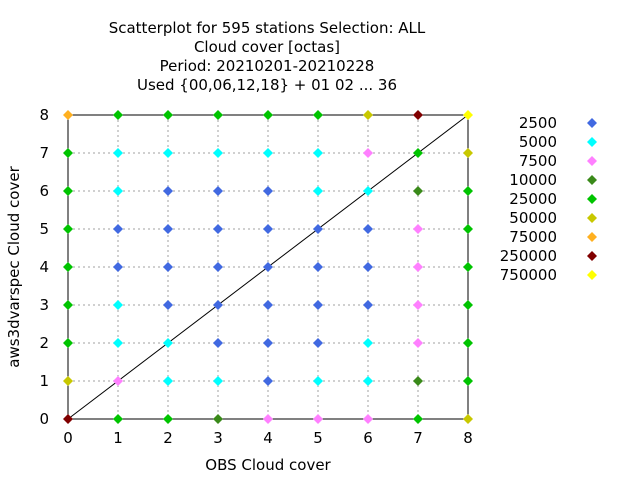  Describe the element at coordinates (44, 115) in the screenshot. I see `y-tick-label: 8` at that location.